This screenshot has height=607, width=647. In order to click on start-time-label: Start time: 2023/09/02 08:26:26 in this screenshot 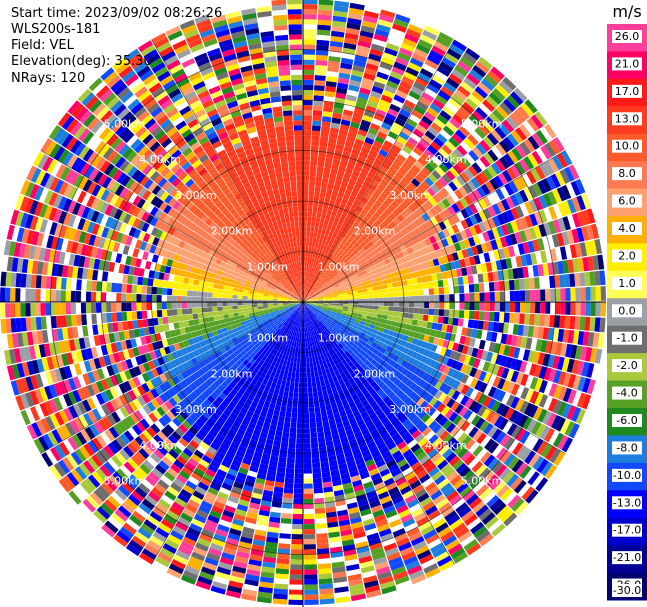, I will do `click(117, 13)`.